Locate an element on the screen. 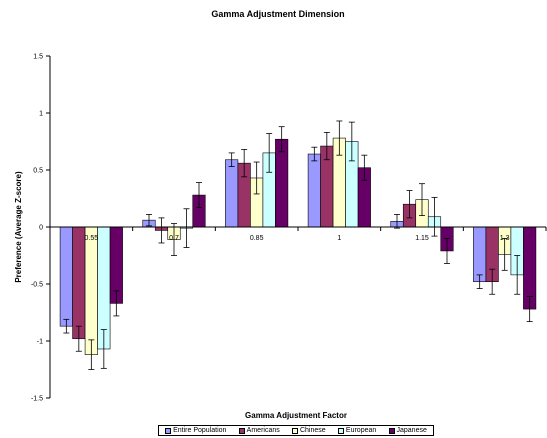  y-tick-label: 0 is located at coordinates (41, 228).